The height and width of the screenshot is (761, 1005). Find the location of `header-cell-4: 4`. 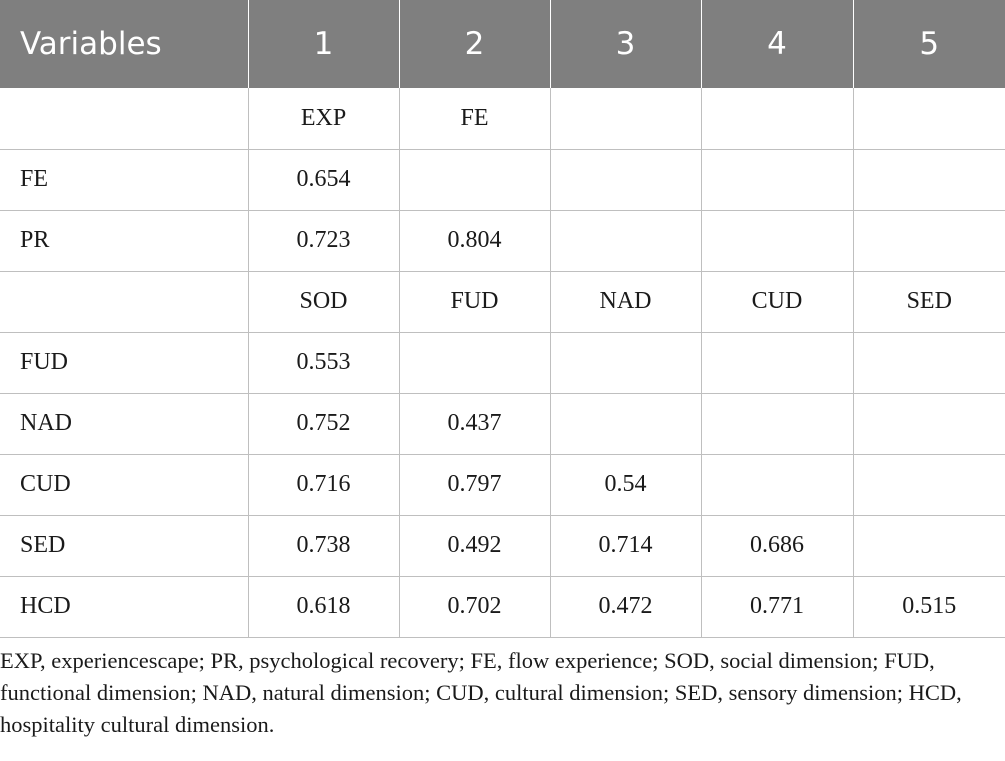

header-cell-4: 4 is located at coordinates (776, 44).